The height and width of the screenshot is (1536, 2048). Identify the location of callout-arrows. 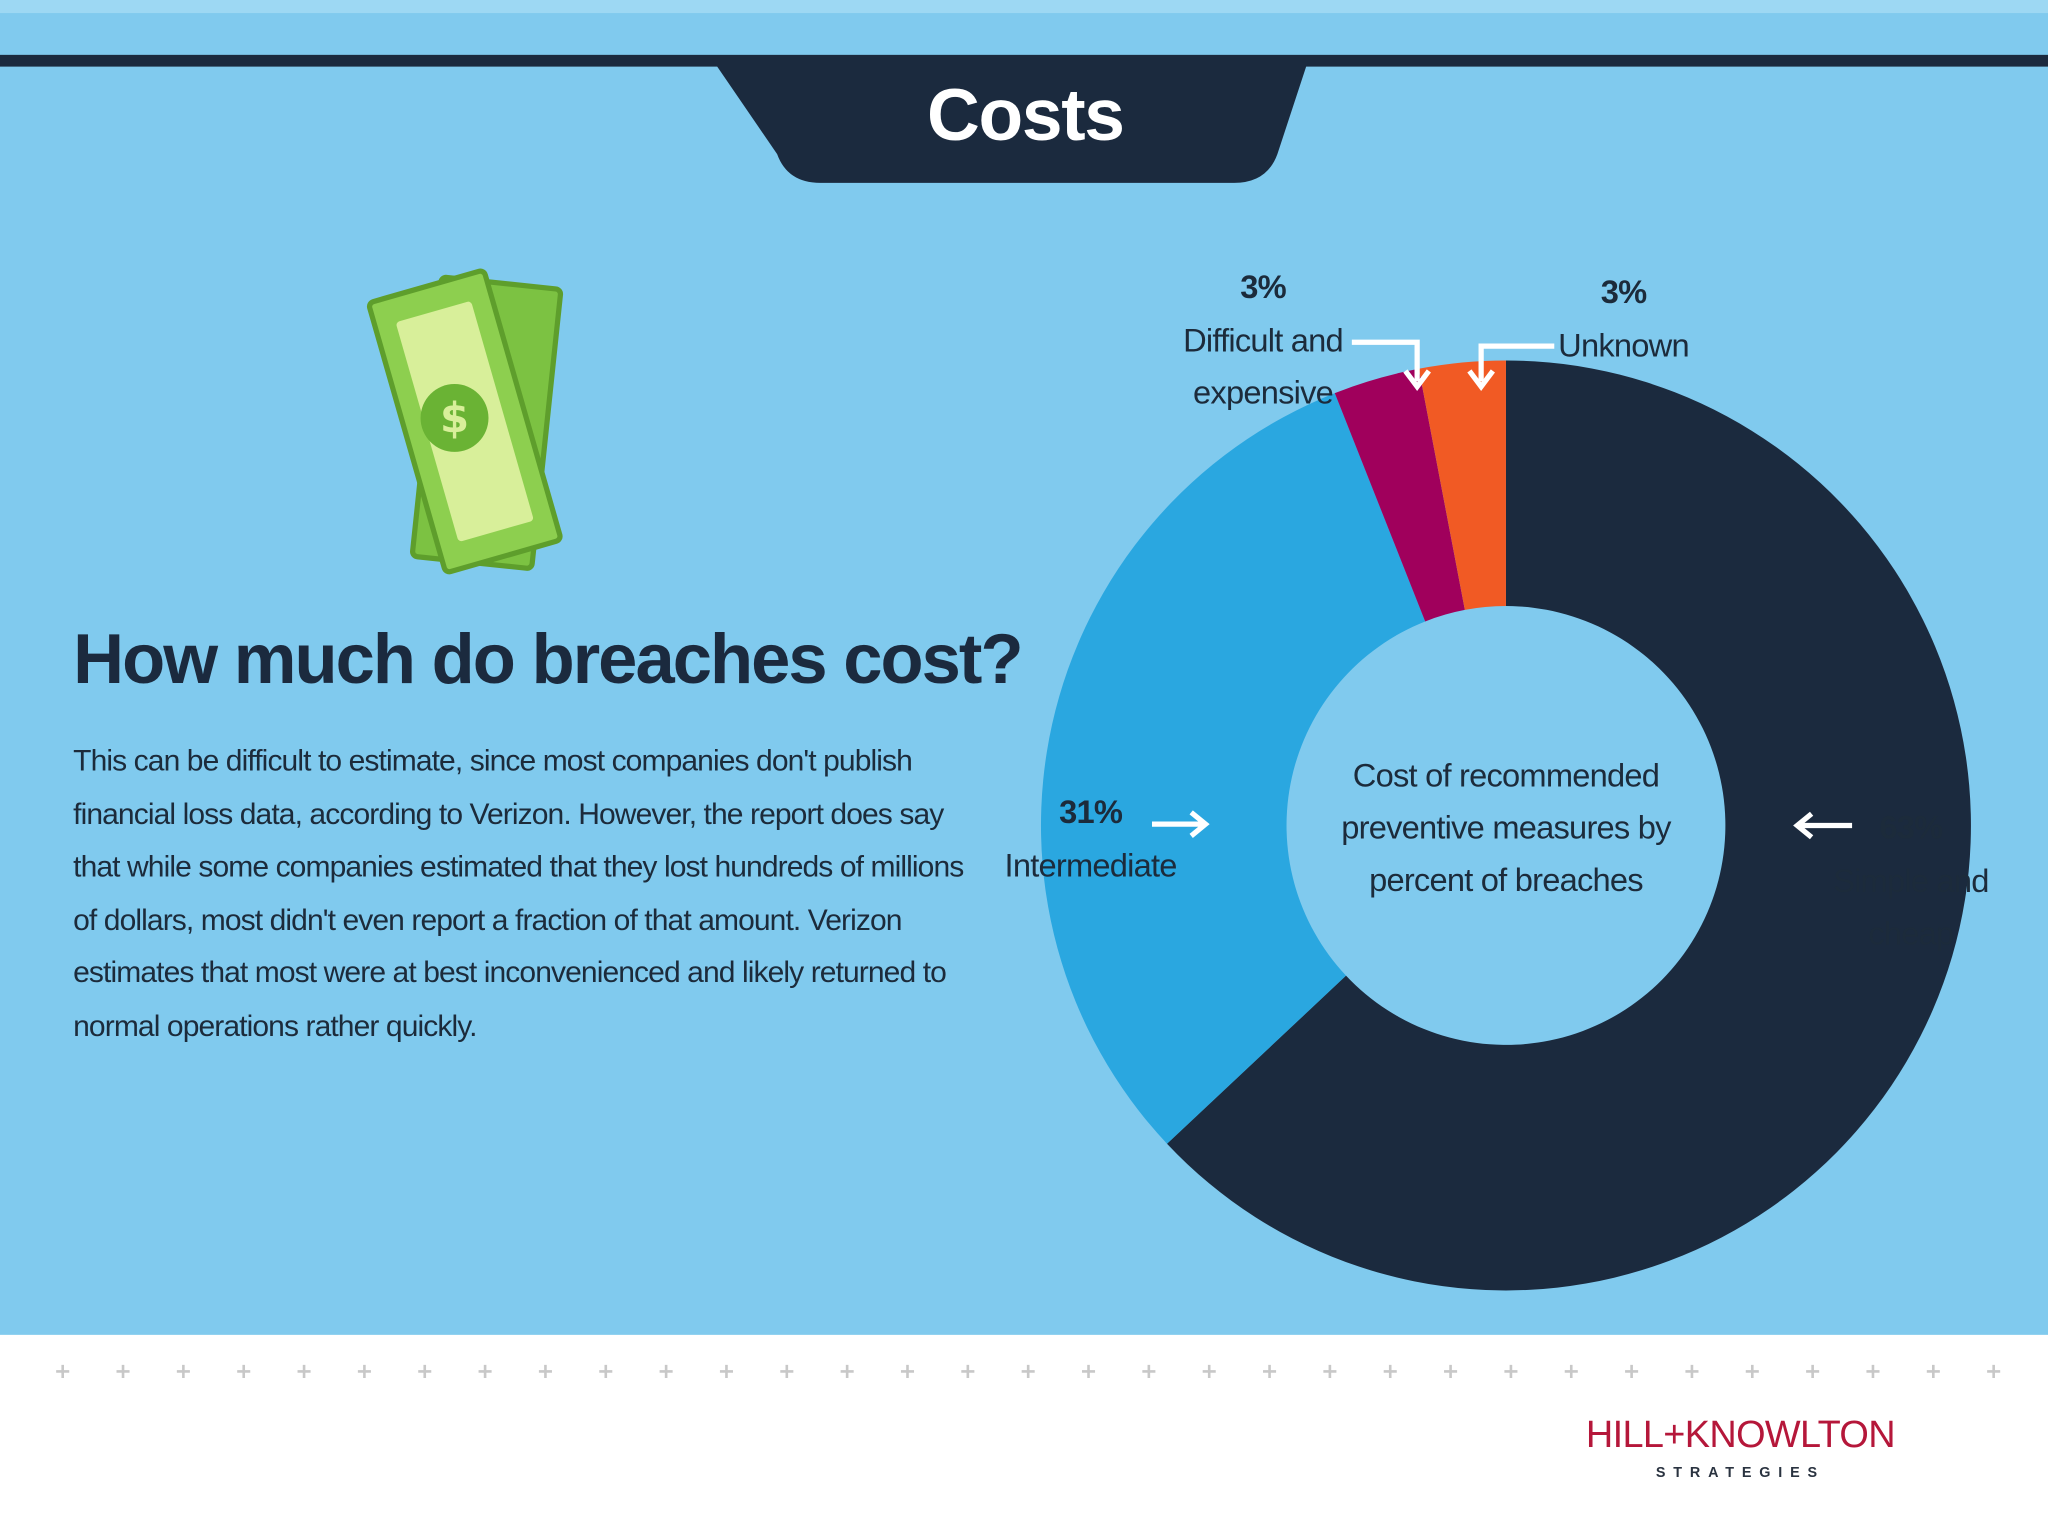
(1502, 589).